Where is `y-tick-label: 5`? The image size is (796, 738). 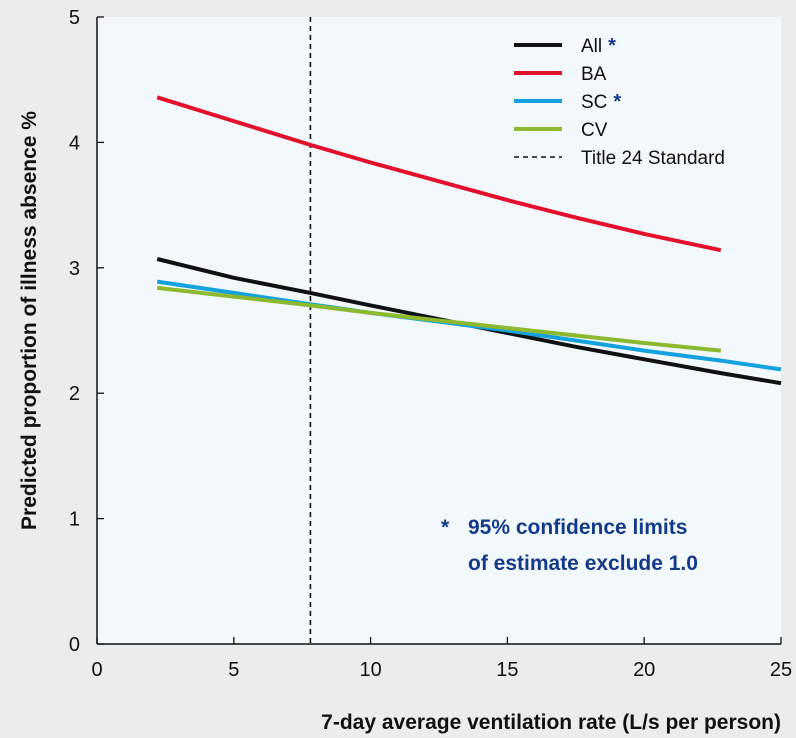
y-tick-label: 5 is located at coordinates (74, 18).